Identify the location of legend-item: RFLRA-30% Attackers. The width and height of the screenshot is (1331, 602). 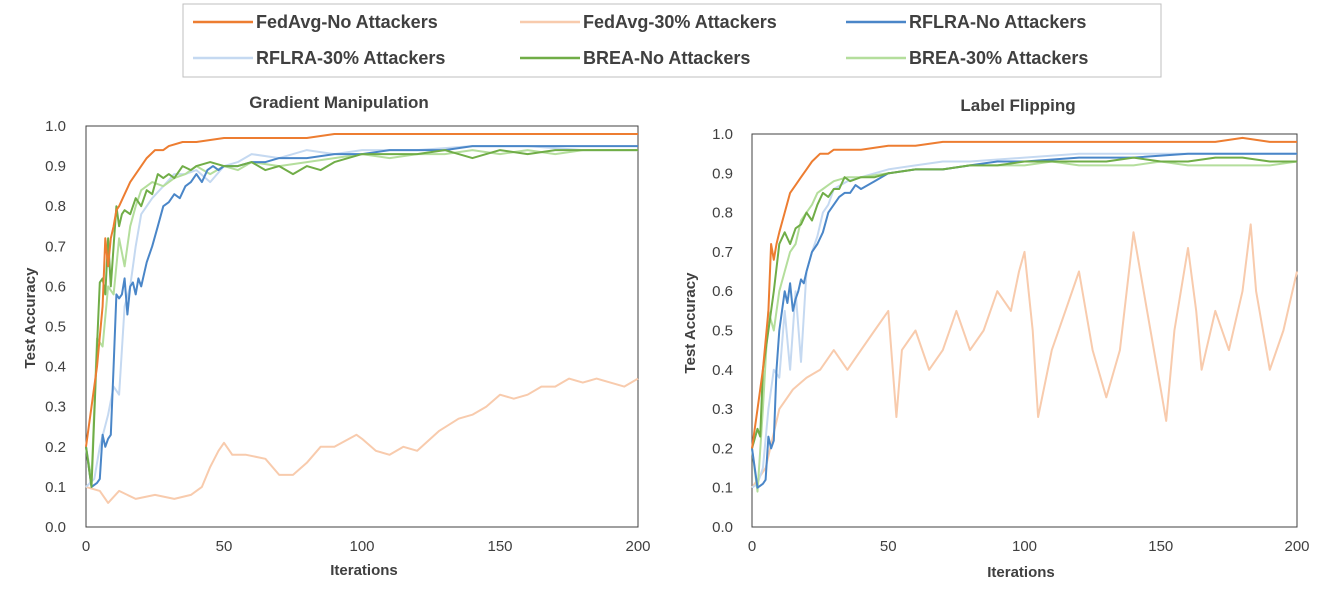
(319, 58).